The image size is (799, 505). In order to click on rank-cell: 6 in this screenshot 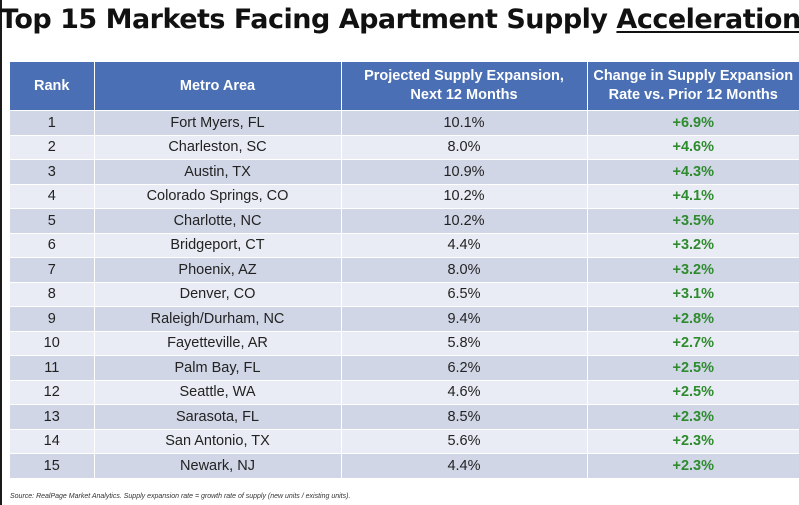, I will do `click(52, 245)`.